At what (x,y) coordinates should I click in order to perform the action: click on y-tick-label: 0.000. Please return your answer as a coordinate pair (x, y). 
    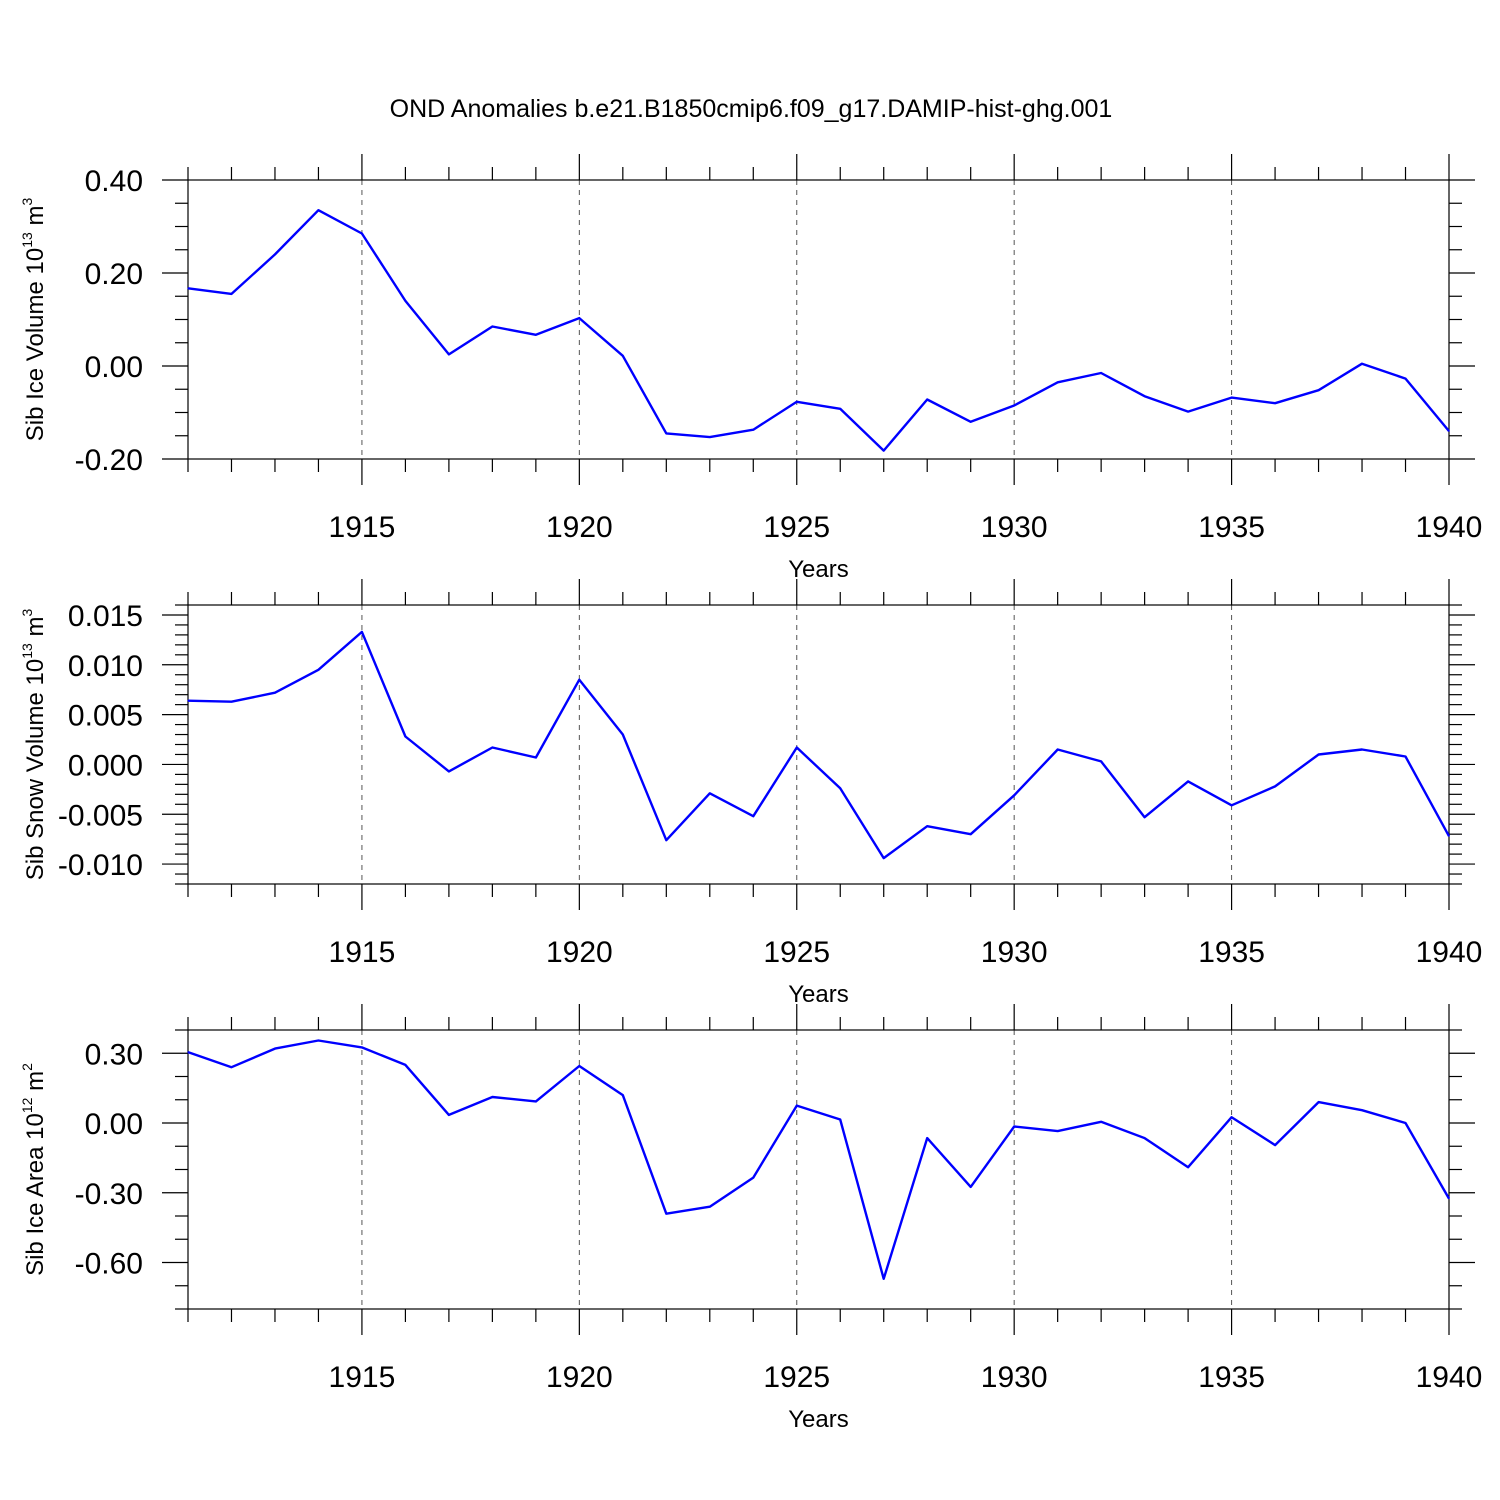
    Looking at the image, I should click on (105, 765).